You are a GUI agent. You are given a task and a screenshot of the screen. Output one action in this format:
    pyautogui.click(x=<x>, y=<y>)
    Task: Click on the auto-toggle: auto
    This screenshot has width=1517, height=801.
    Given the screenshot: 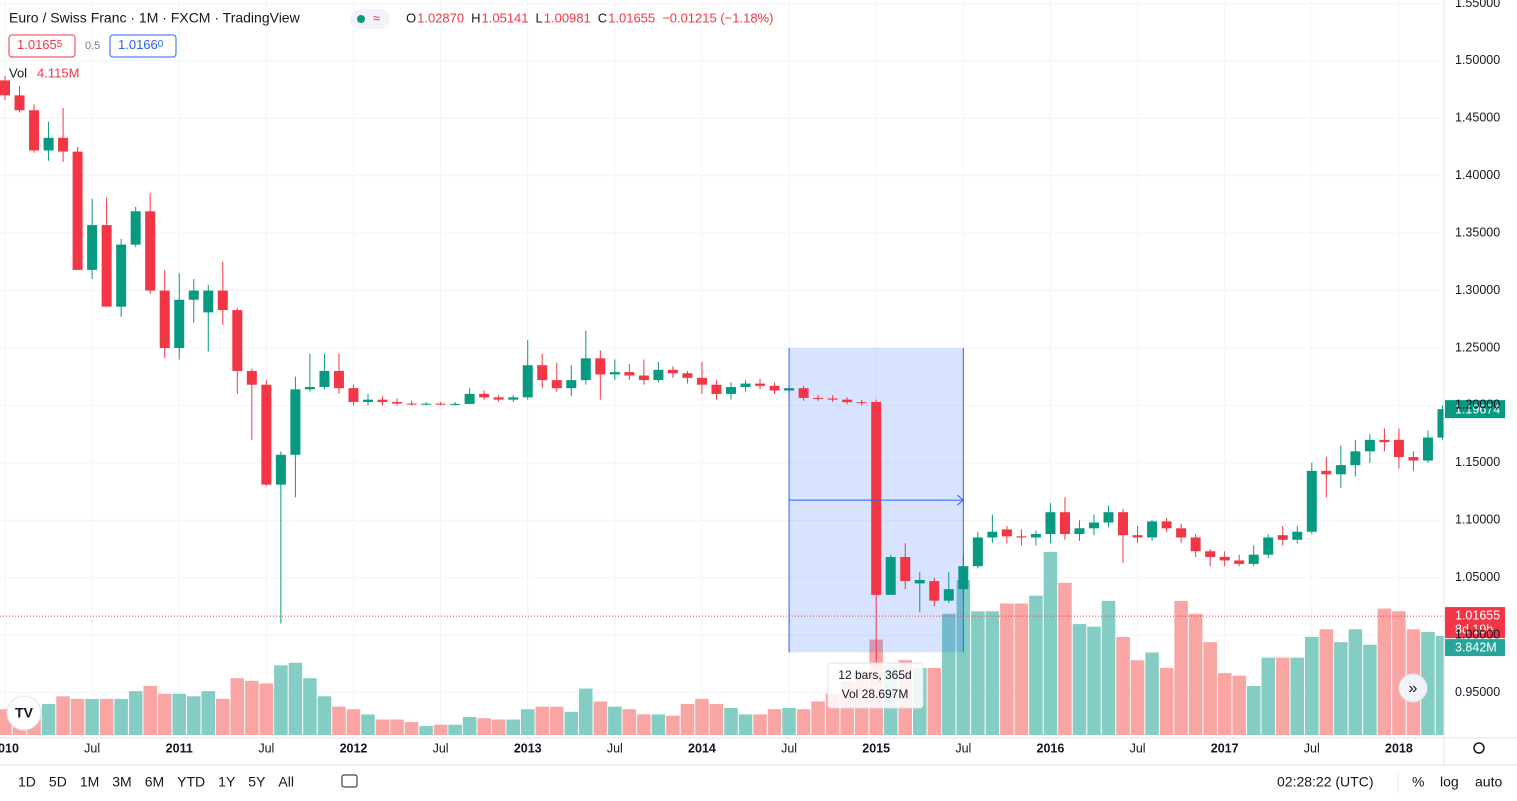 What is the action you would take?
    pyautogui.click(x=1488, y=782)
    